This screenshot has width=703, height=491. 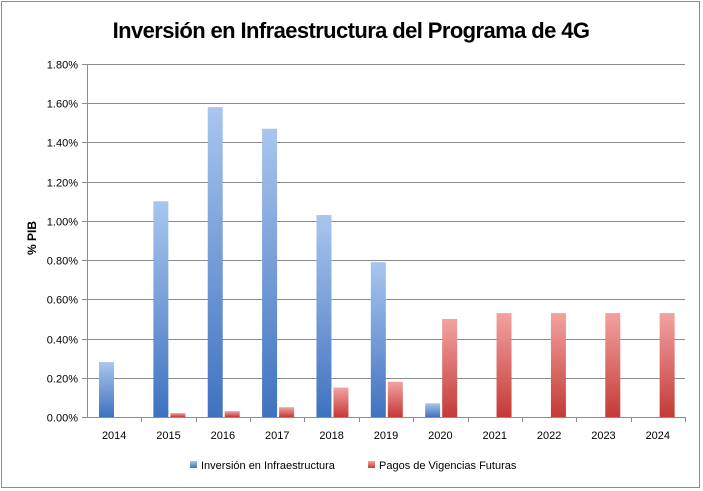 What do you see at coordinates (62, 380) in the screenshot?
I see `y-tick-label: 0.20%` at bounding box center [62, 380].